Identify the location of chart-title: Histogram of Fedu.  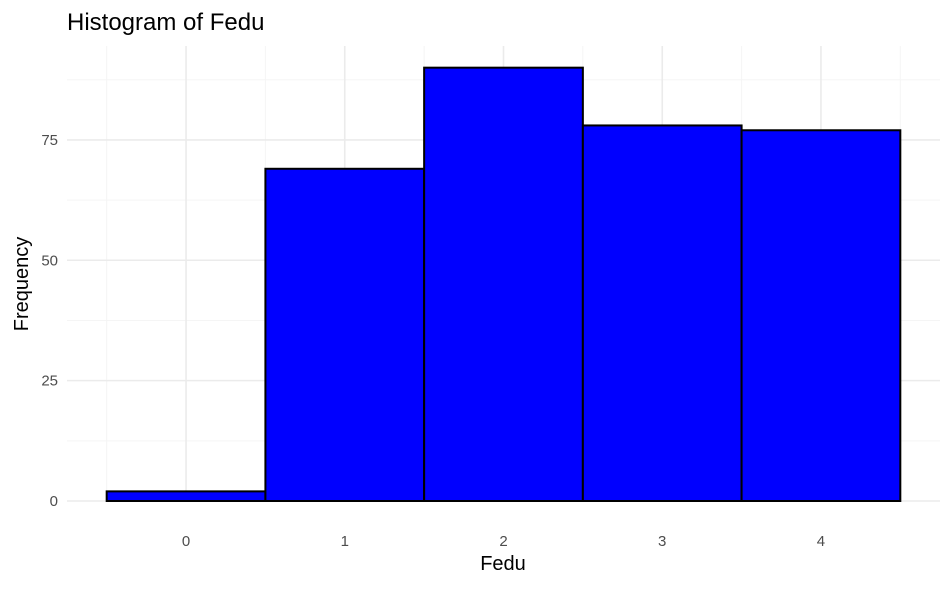
(165, 22).